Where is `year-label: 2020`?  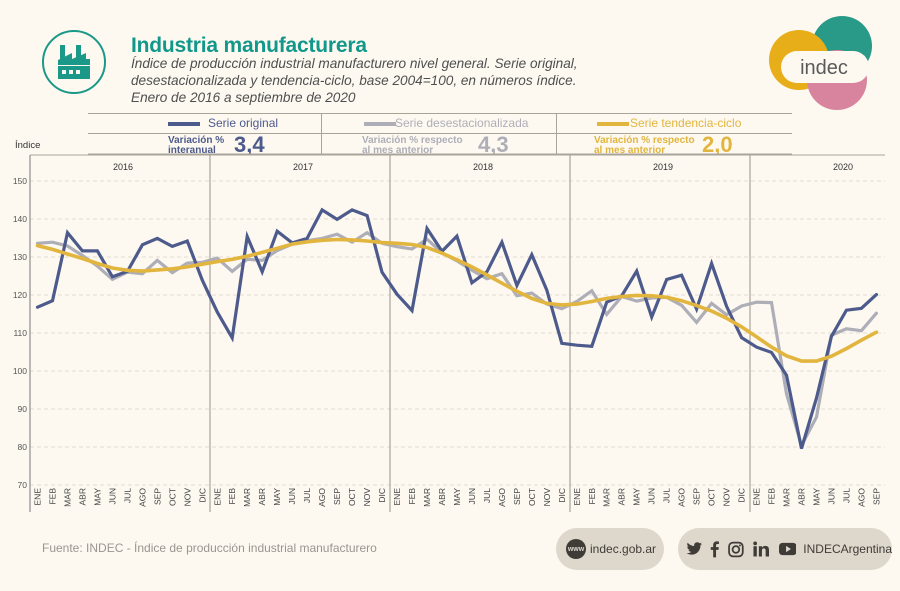 year-label: 2020 is located at coordinates (843, 167).